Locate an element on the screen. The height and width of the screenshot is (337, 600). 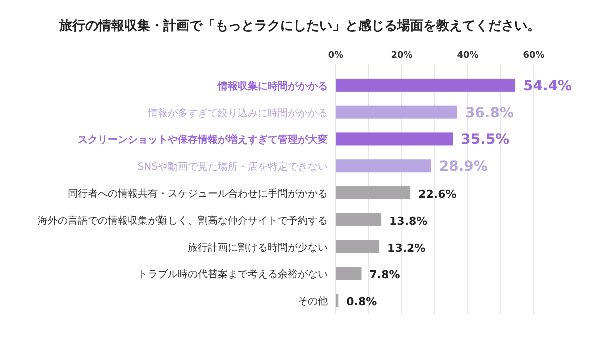
y-tick-label: スクリーンショットや保存情報が増えすぎて管理が大変 is located at coordinates (203, 140).